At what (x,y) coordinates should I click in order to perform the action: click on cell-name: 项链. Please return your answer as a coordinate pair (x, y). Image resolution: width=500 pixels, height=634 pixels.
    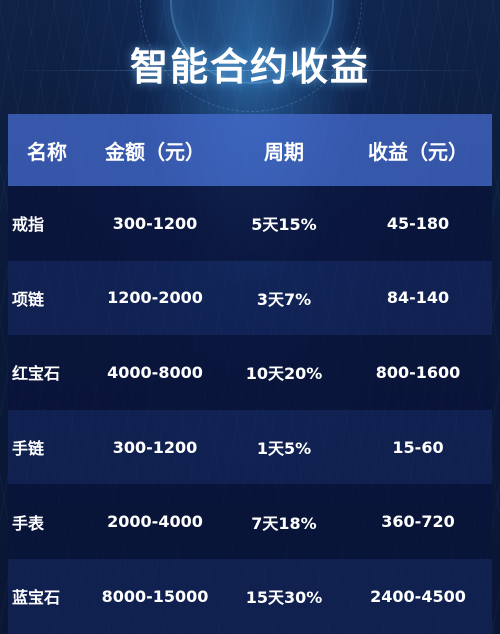
    Looking at the image, I should click on (28, 299).